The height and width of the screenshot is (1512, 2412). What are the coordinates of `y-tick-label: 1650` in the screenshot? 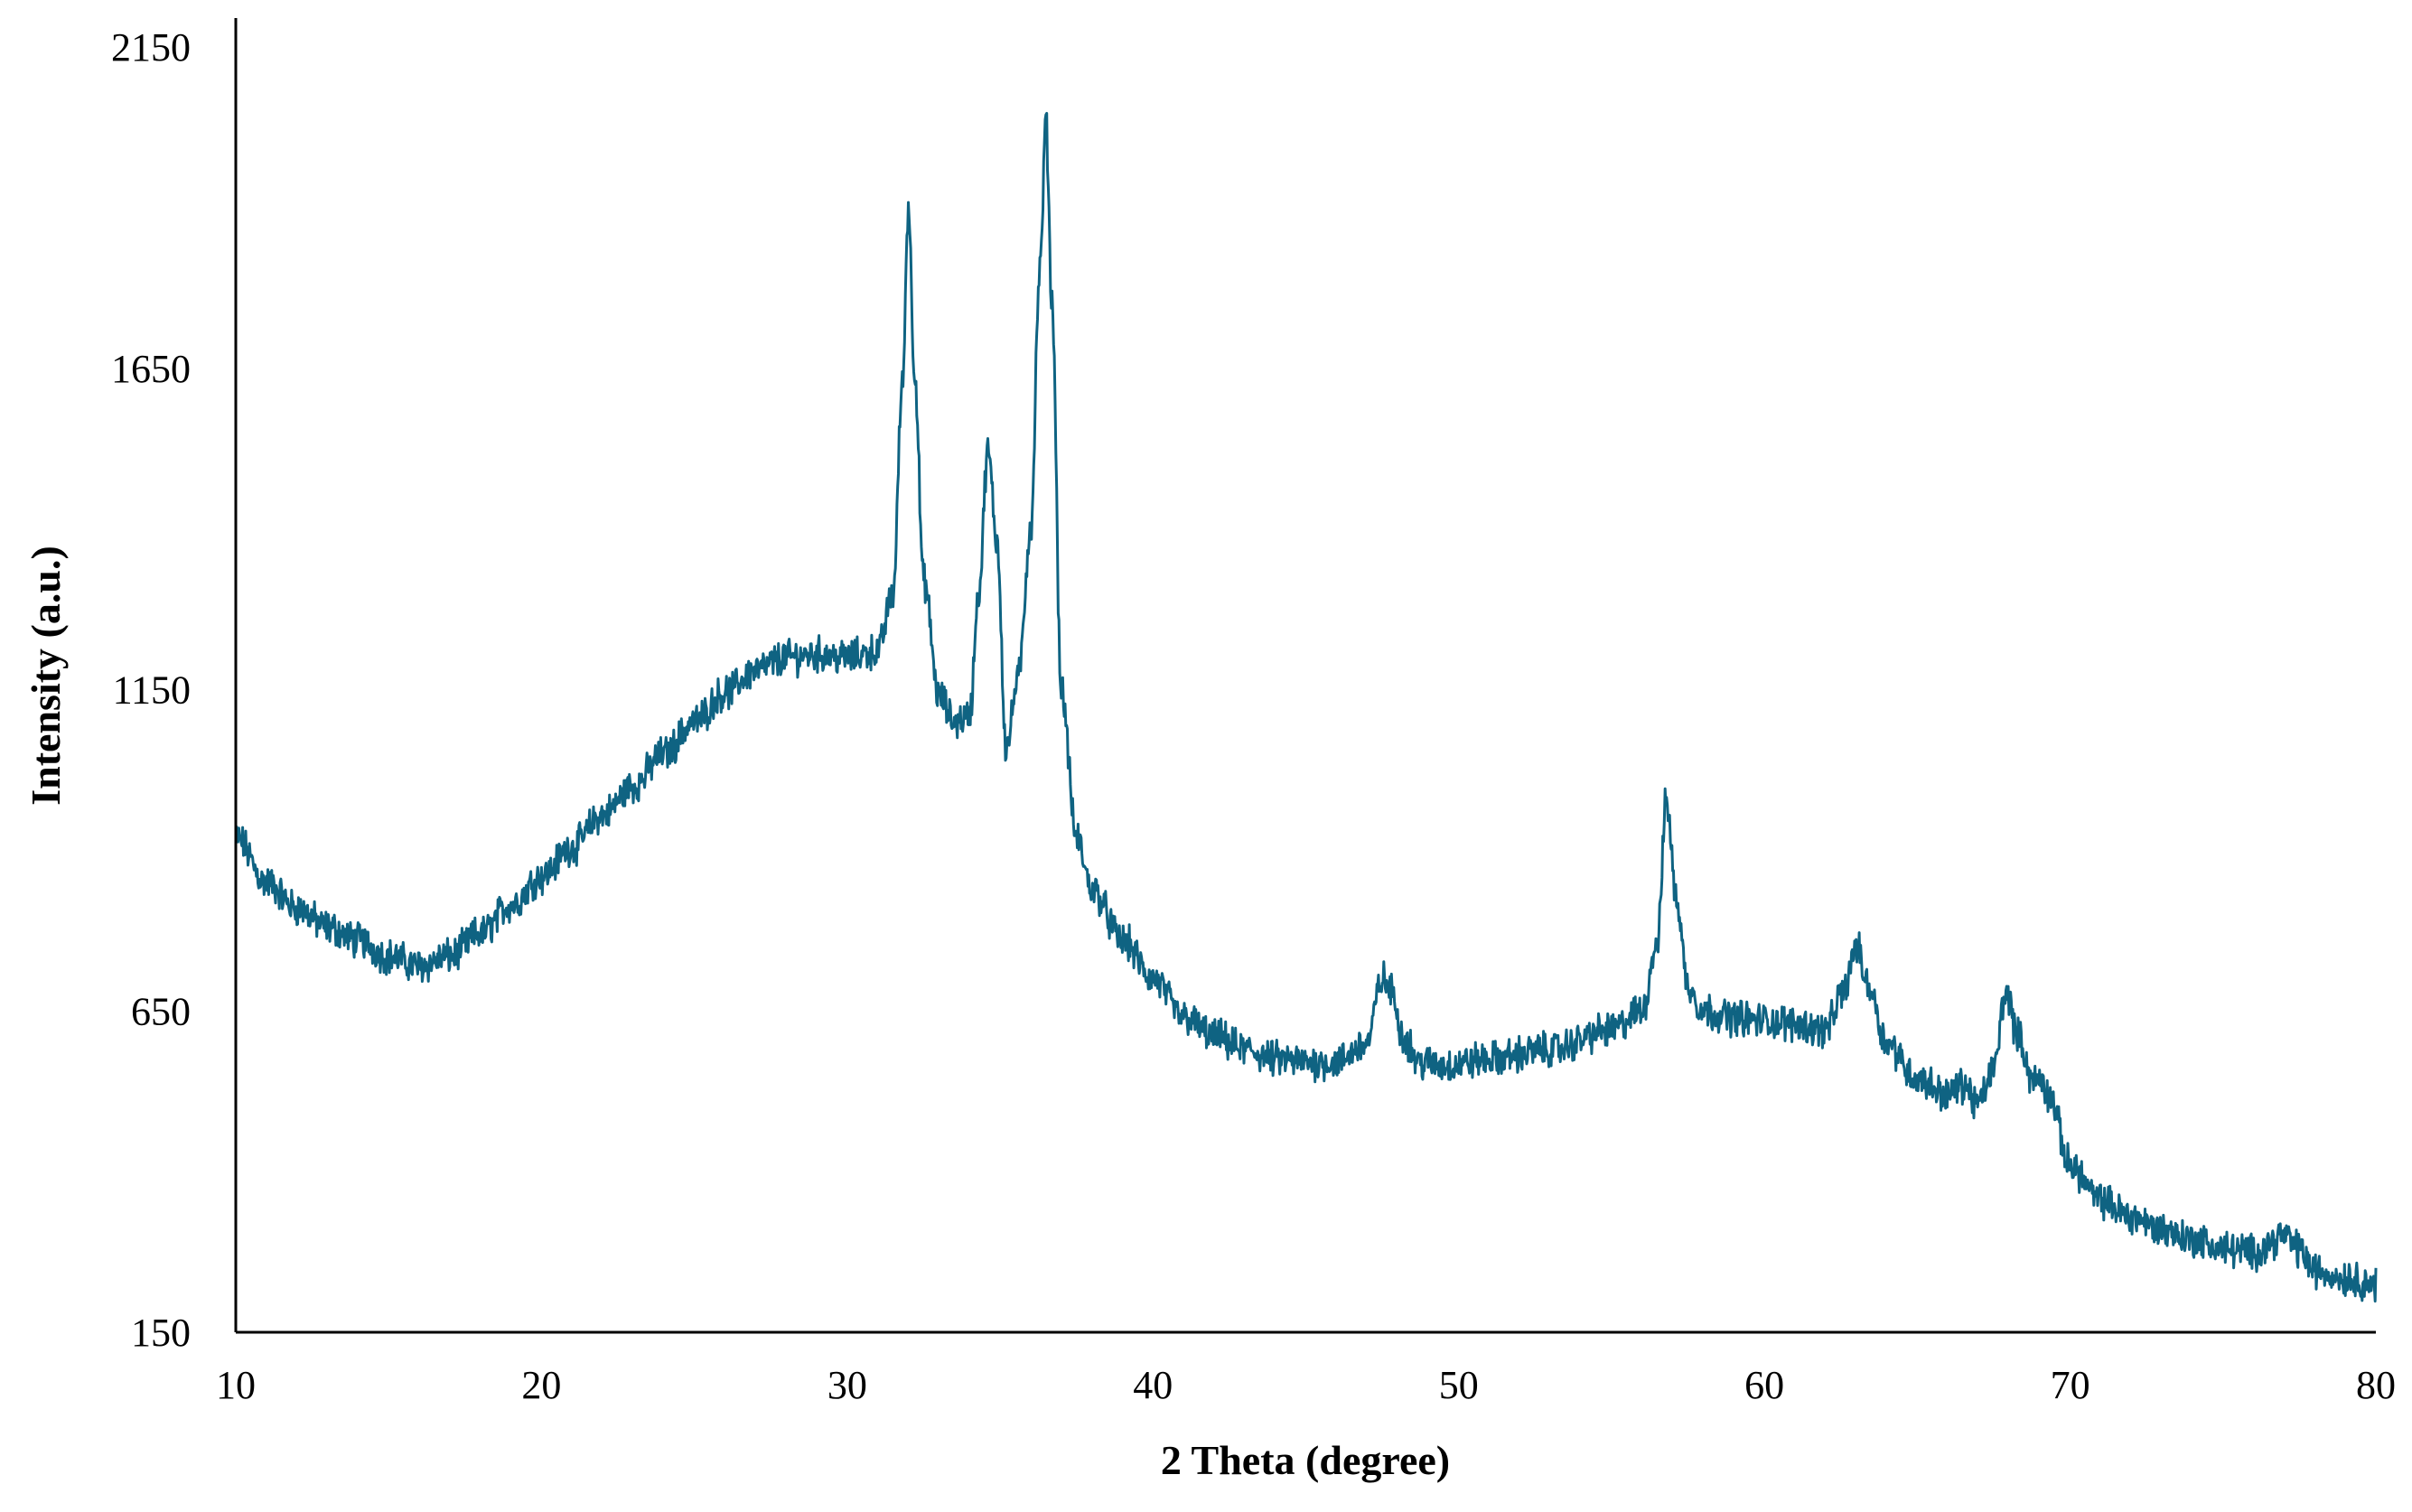 It's located at (151, 369).